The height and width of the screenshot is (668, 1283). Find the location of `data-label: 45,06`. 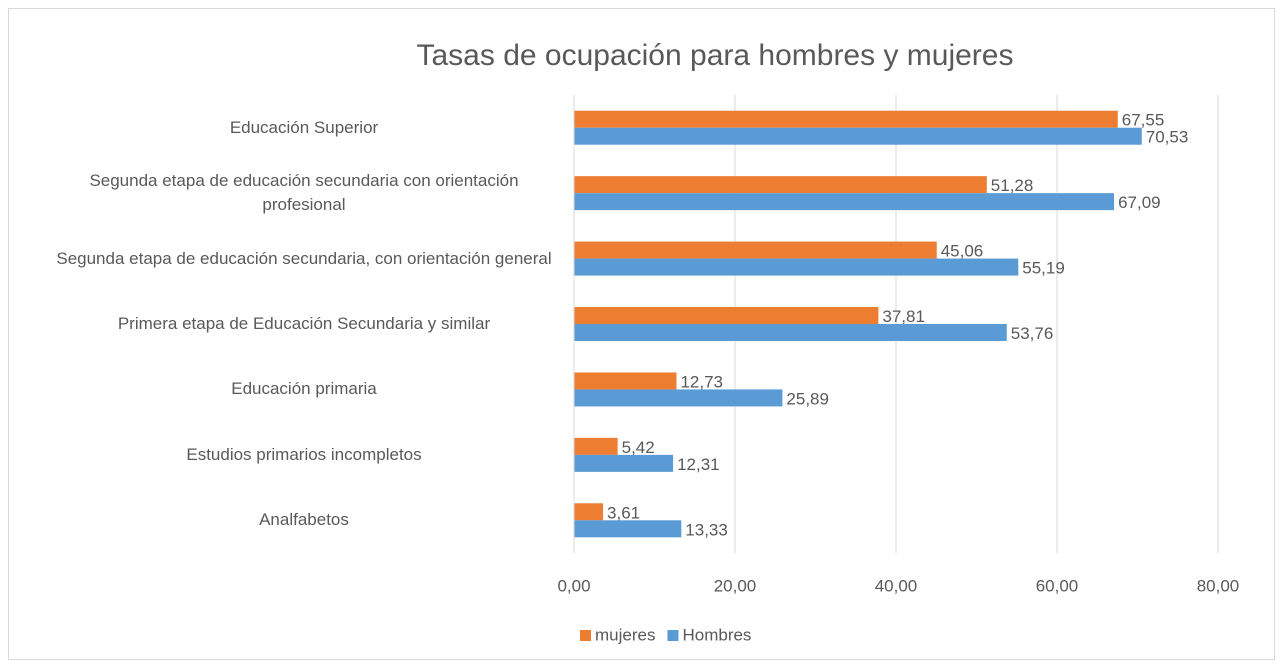

data-label: 45,06 is located at coordinates (962, 251).